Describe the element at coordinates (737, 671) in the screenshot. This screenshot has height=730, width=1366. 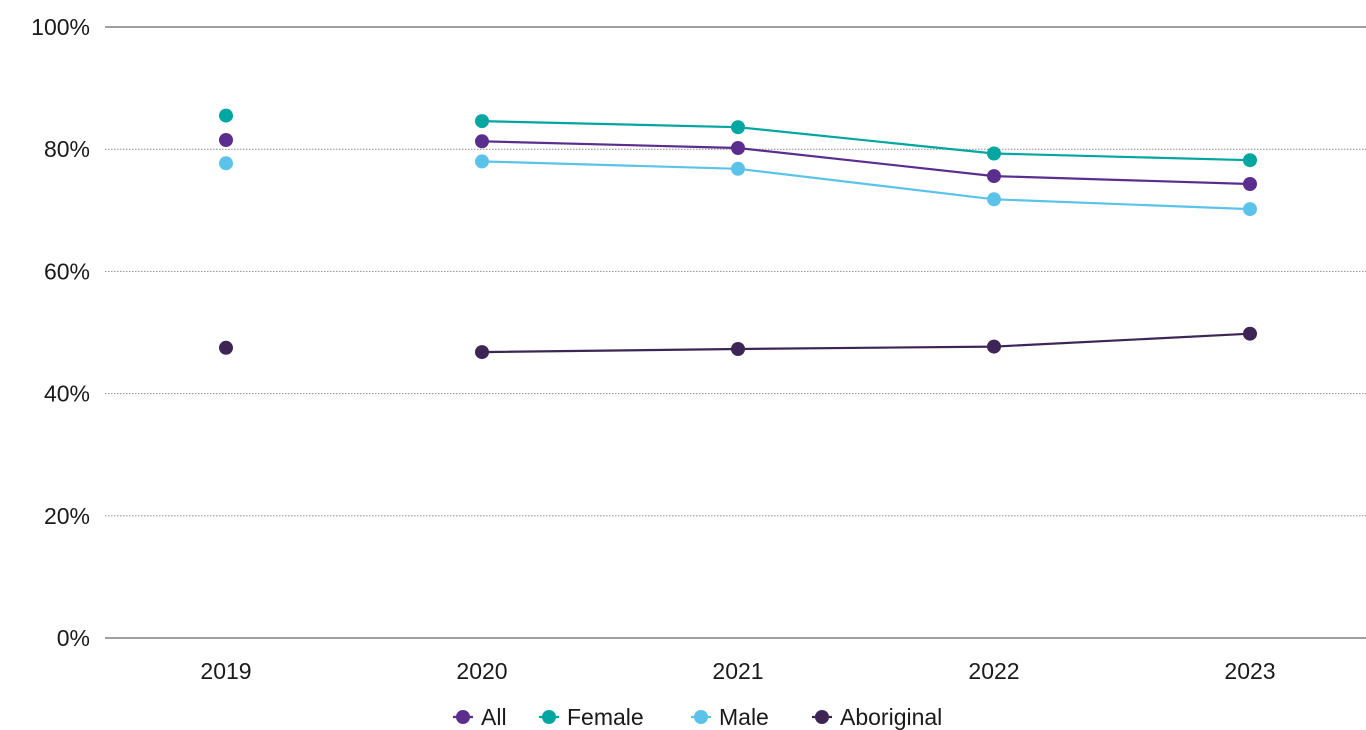
I see `x-tick-label: 2021` at that location.